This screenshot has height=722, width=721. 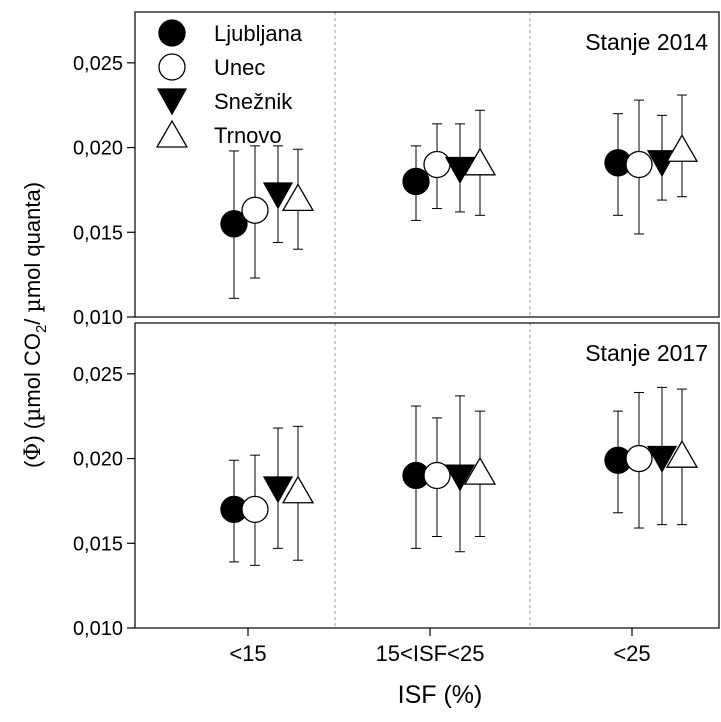 What do you see at coordinates (631, 653) in the screenshot?
I see `x-tick-label: <25` at bounding box center [631, 653].